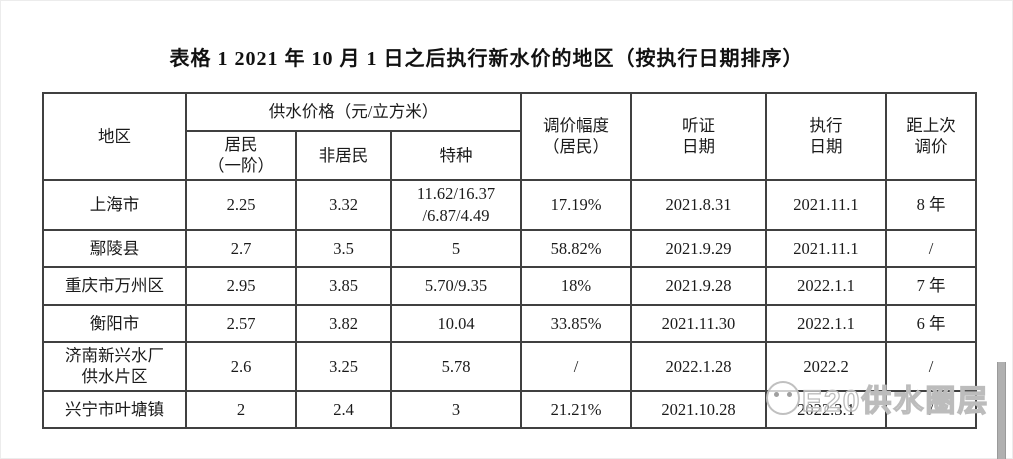  What do you see at coordinates (698, 248) in the screenshot?
I see `cell-hearing-date: 2021.9.29` at bounding box center [698, 248].